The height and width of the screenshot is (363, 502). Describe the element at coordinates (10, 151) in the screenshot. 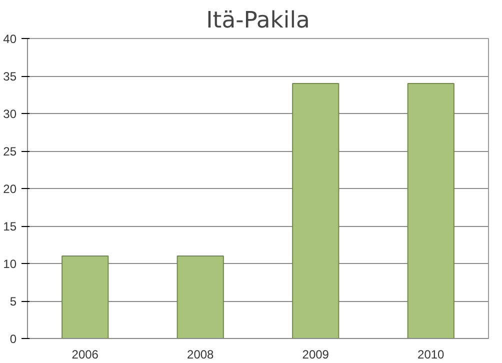

I see `y-tick-label: 25` at that location.